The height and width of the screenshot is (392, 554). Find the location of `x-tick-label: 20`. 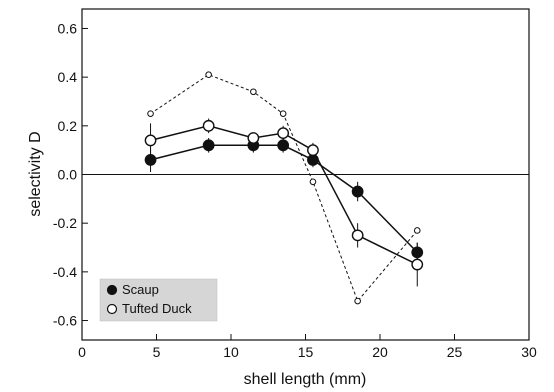

x-tick-label: 20 is located at coordinates (380, 352).